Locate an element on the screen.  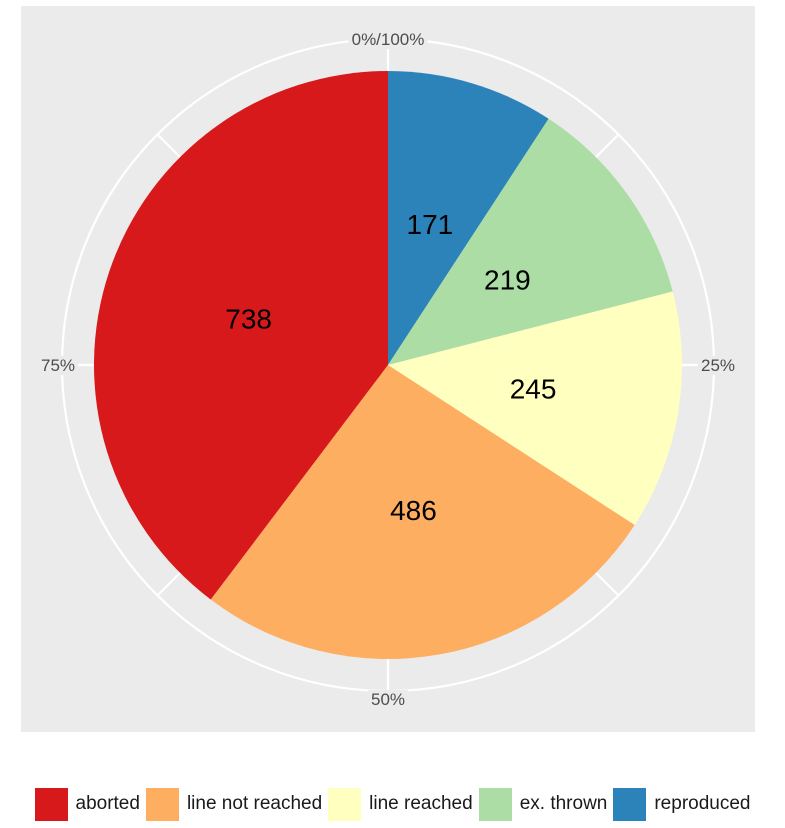
slice-label-reproduced: 171 is located at coordinates (430, 224).